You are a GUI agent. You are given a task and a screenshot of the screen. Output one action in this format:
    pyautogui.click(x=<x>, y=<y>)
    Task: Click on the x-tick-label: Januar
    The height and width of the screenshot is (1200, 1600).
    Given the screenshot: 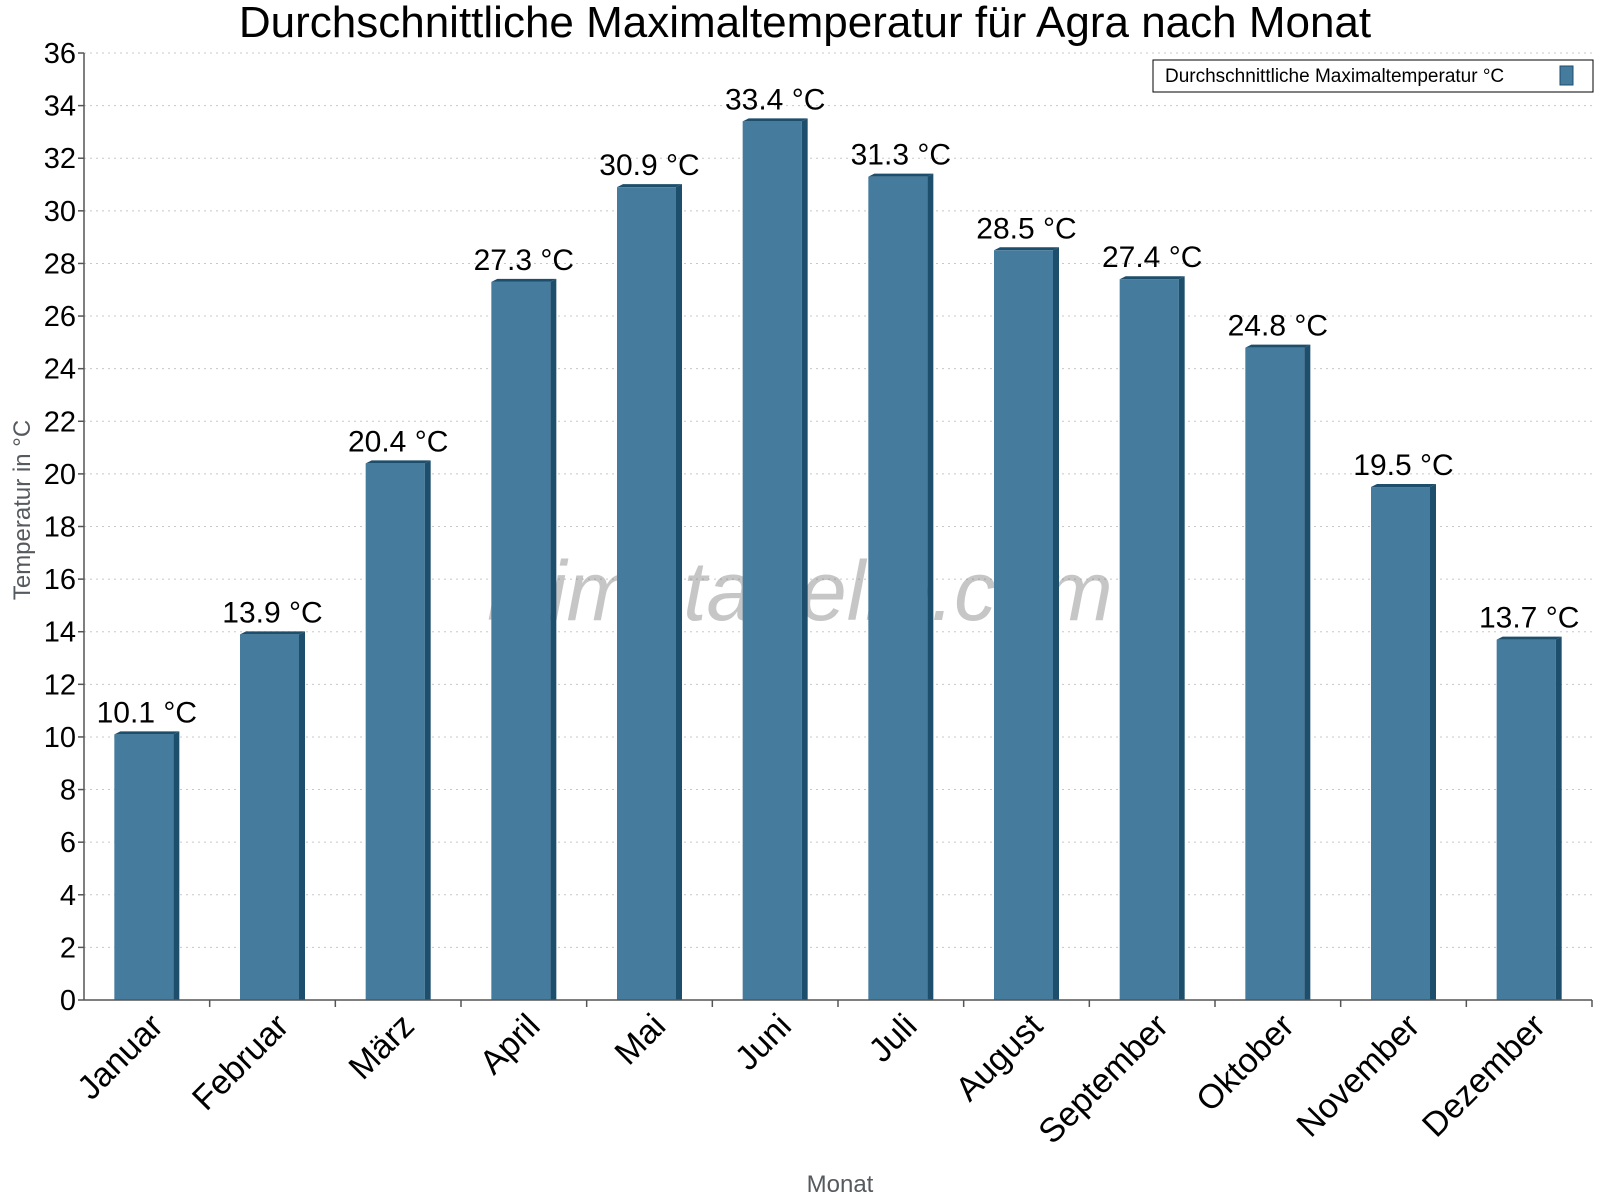 What is the action you would take?
    pyautogui.click(x=120, y=1057)
    